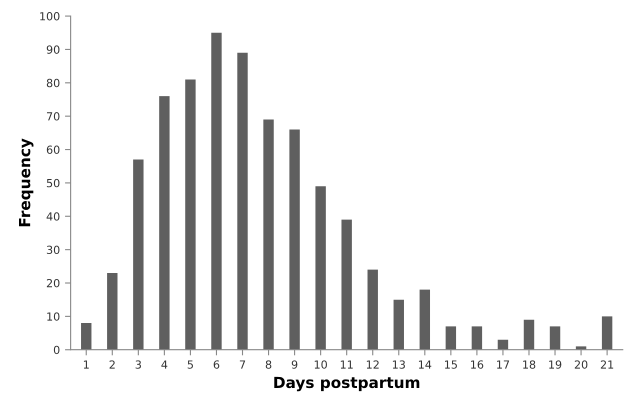  Describe the element at coordinates (53, 216) in the screenshot. I see `y-tick-label: 40` at that location.